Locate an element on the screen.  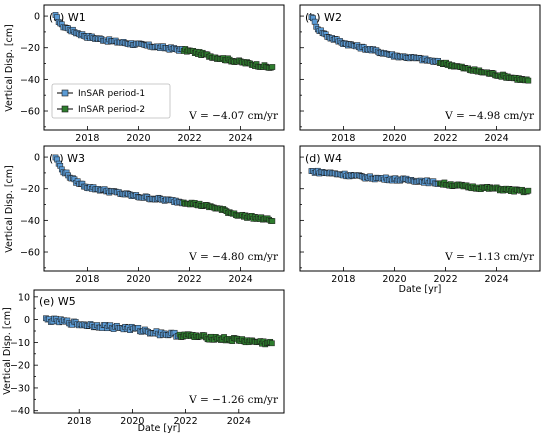
y-tick-label: 10 is located at coordinates (24, 297).